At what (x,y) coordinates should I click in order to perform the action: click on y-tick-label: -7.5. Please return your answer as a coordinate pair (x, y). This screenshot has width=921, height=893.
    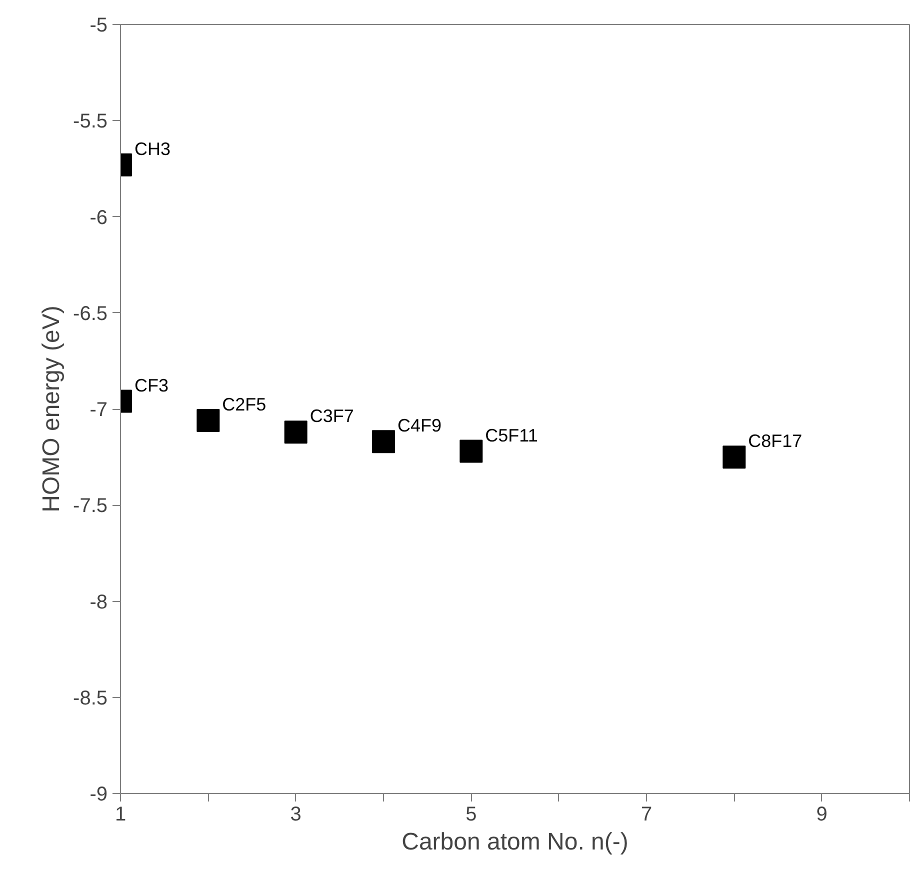
    Looking at the image, I should click on (90, 506).